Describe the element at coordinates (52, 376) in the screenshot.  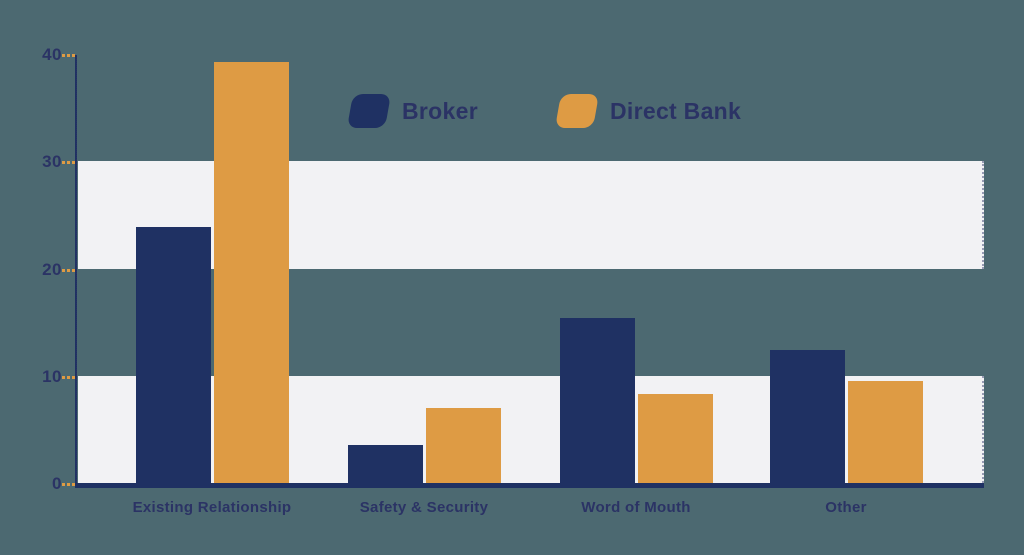
I see `y-tick-label-10: 10` at that location.